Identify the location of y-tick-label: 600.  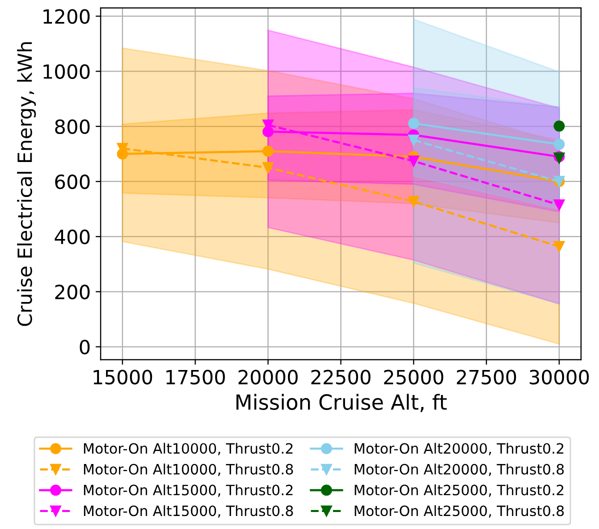
(72, 182).